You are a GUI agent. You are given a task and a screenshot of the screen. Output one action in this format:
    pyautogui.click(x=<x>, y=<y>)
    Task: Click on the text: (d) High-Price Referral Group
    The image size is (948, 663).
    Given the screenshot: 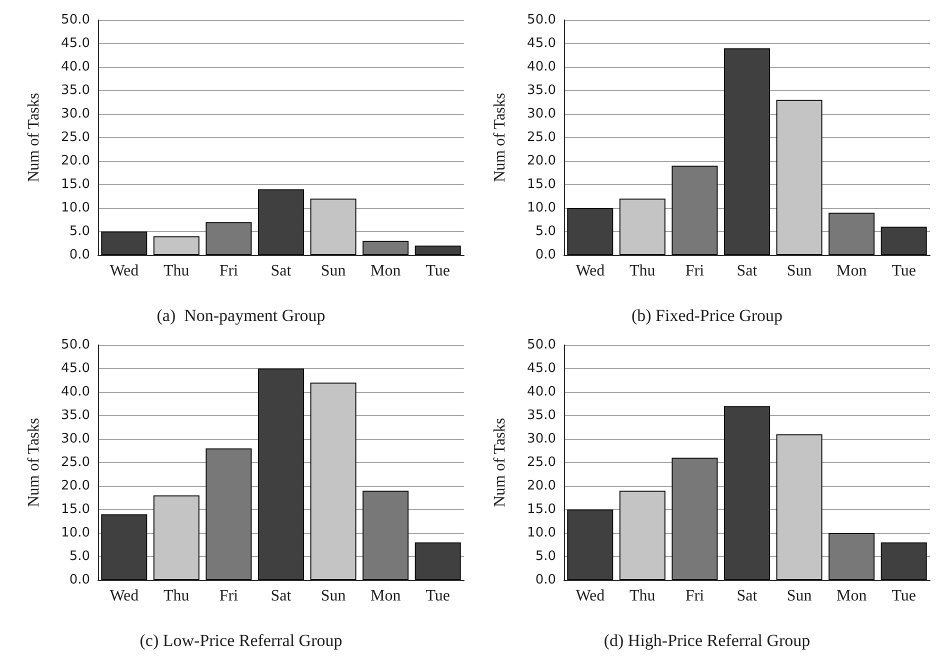 What is the action you would take?
    pyautogui.click(x=707, y=640)
    